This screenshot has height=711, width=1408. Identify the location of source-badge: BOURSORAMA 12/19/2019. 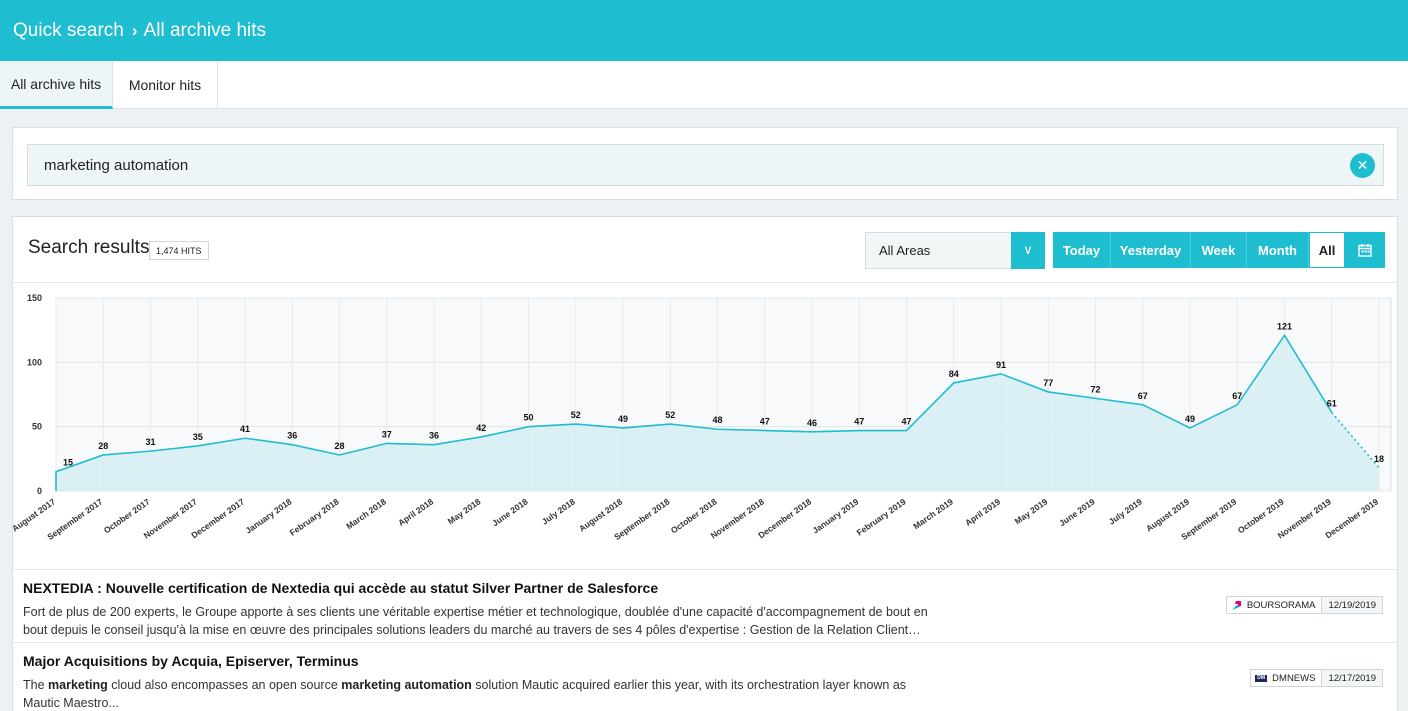
(1304, 605).